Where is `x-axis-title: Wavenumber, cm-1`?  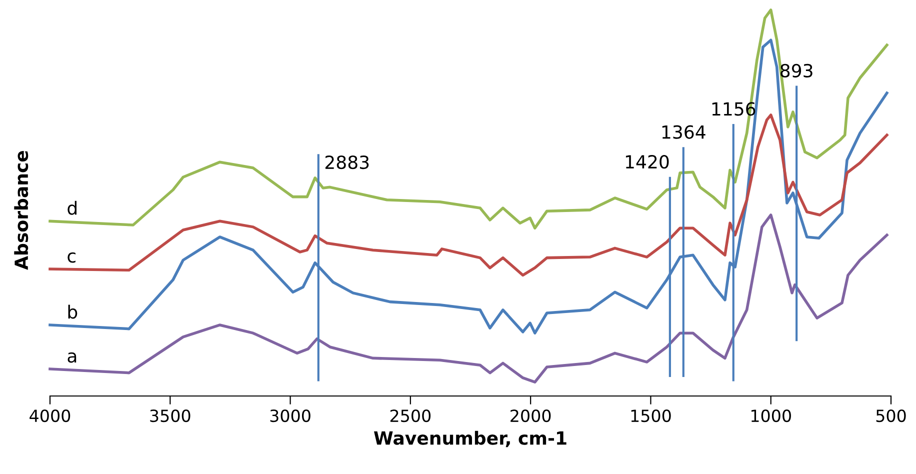 x-axis-title: Wavenumber, cm-1 is located at coordinates (470, 439).